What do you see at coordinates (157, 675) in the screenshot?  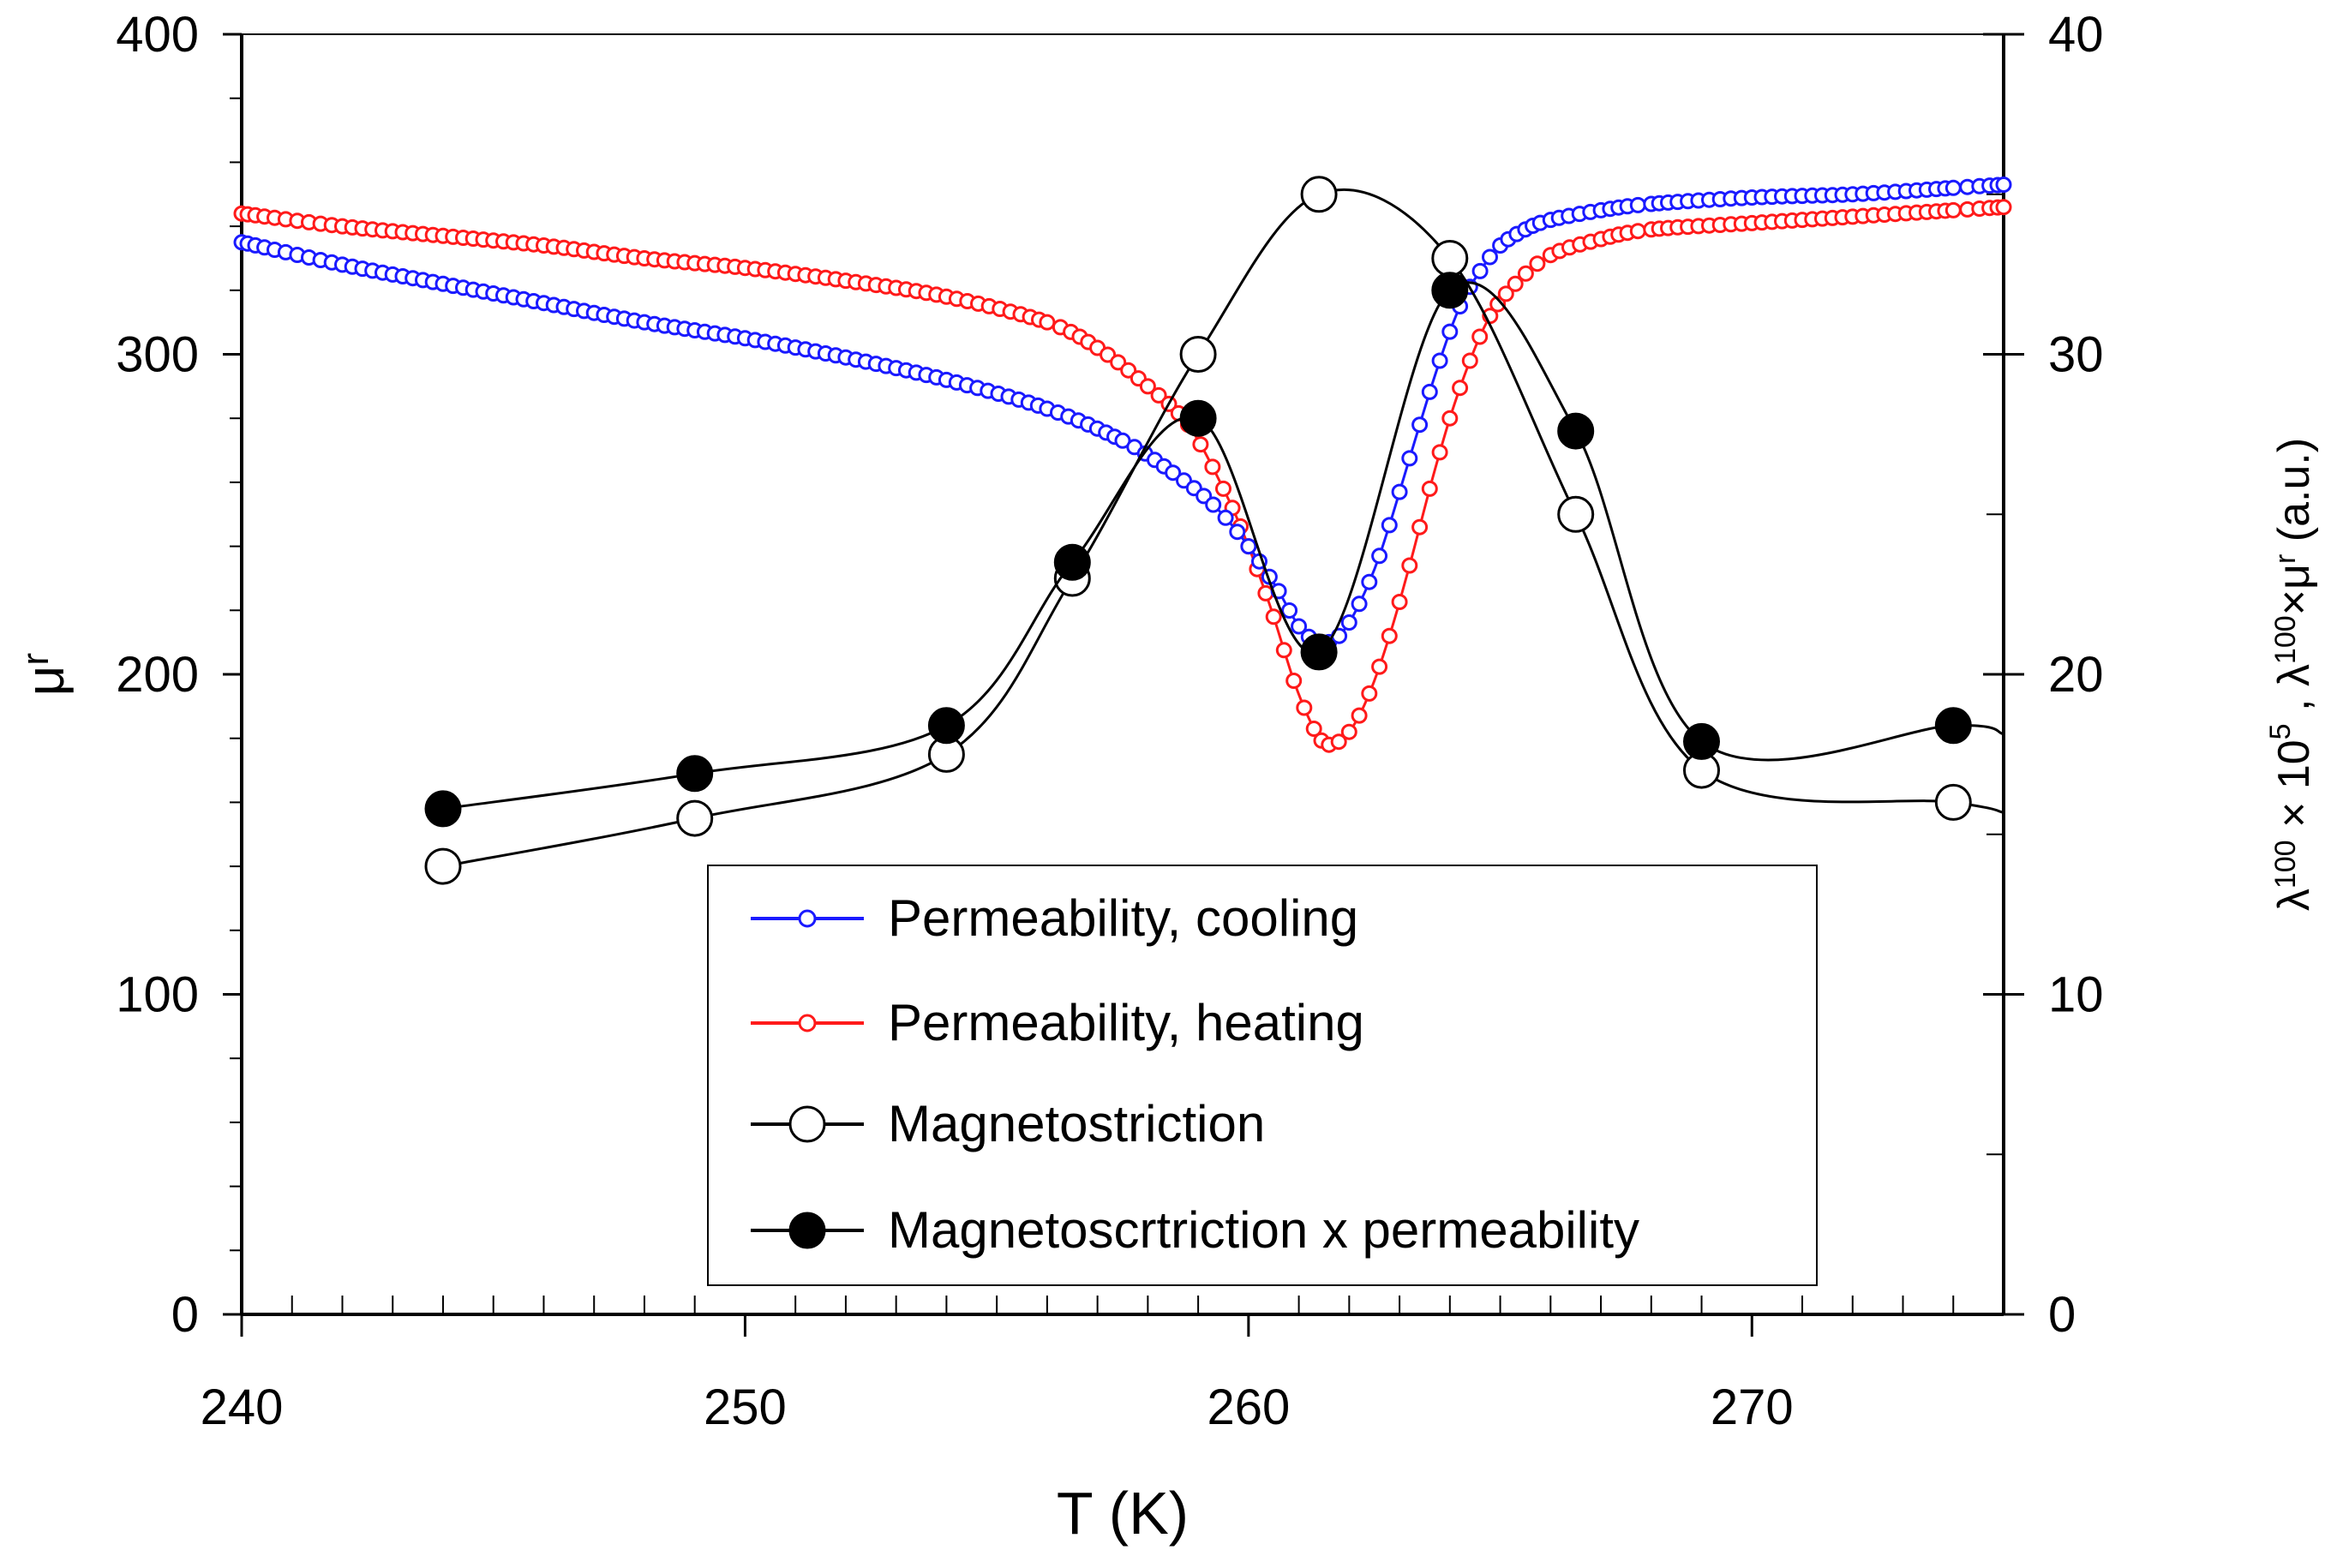 I see `y-tick-label: 200` at bounding box center [157, 675].